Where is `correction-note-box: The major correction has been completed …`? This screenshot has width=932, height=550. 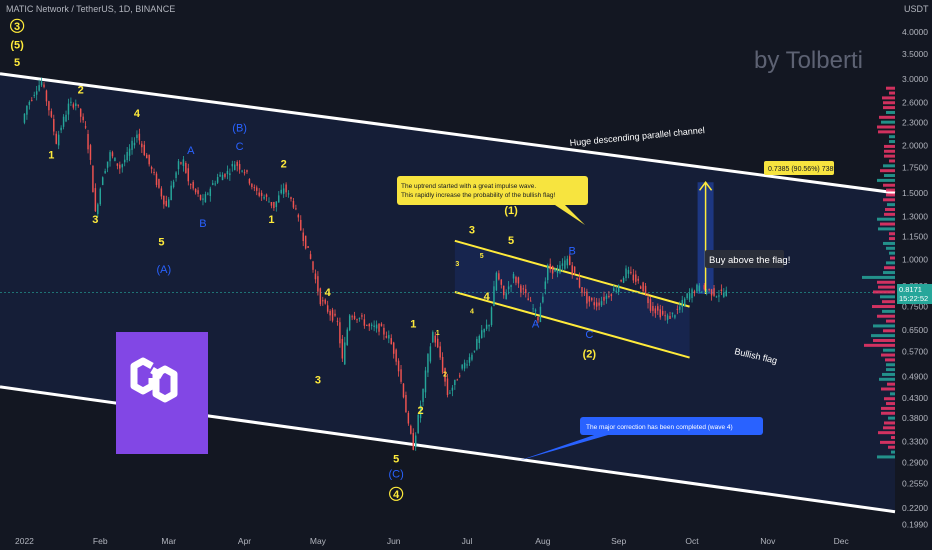 correction-note-box: The major correction has been completed … is located at coordinates (640, 439).